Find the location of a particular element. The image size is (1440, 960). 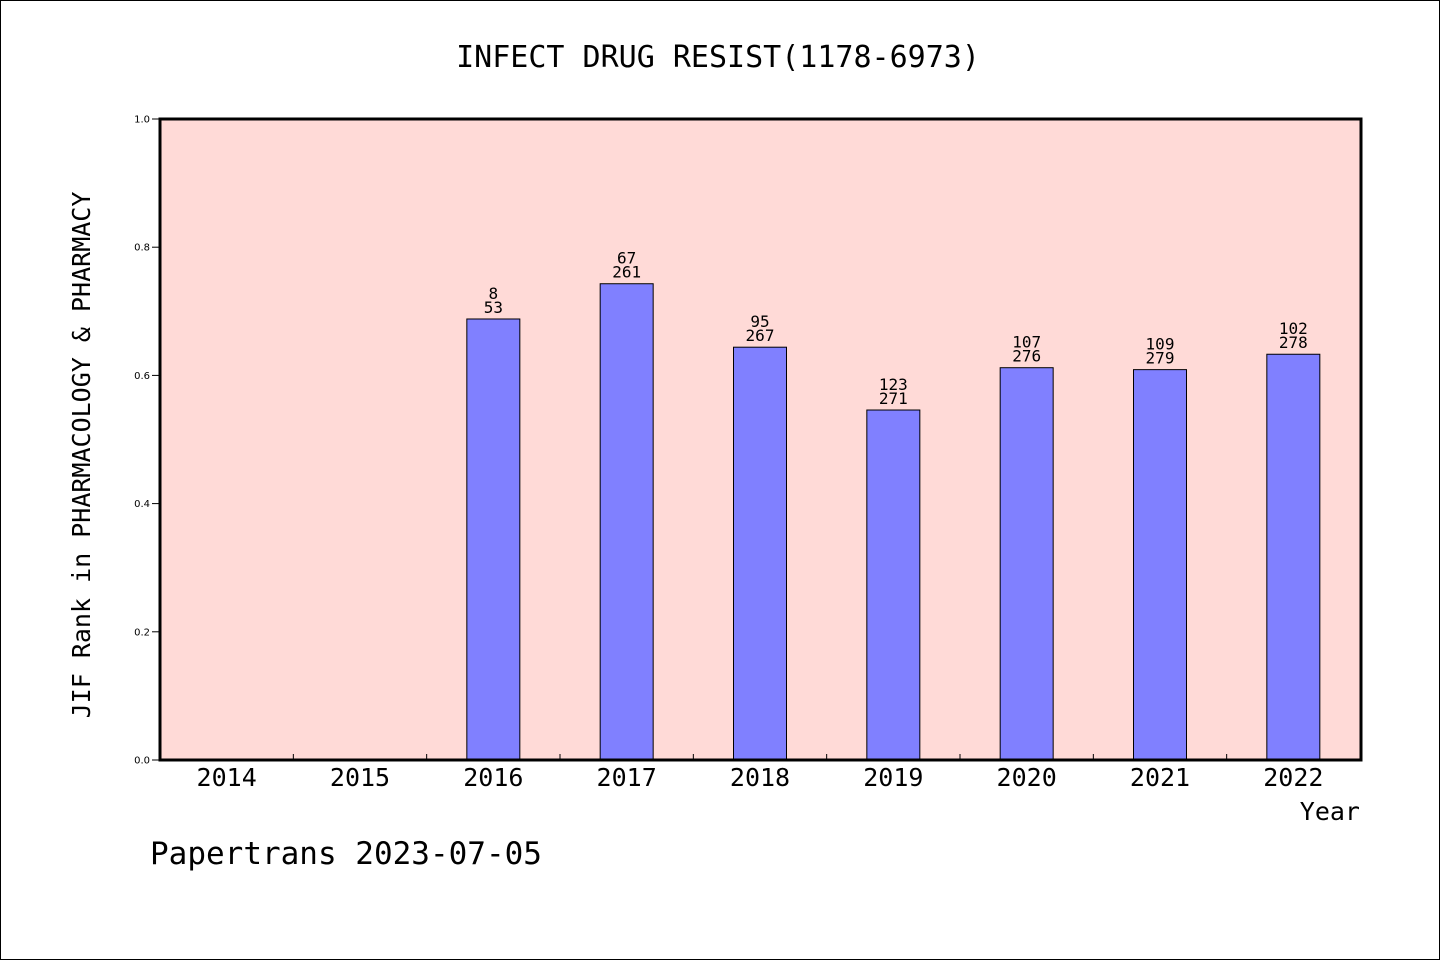

bar-total-label: 271 is located at coordinates (893, 398).